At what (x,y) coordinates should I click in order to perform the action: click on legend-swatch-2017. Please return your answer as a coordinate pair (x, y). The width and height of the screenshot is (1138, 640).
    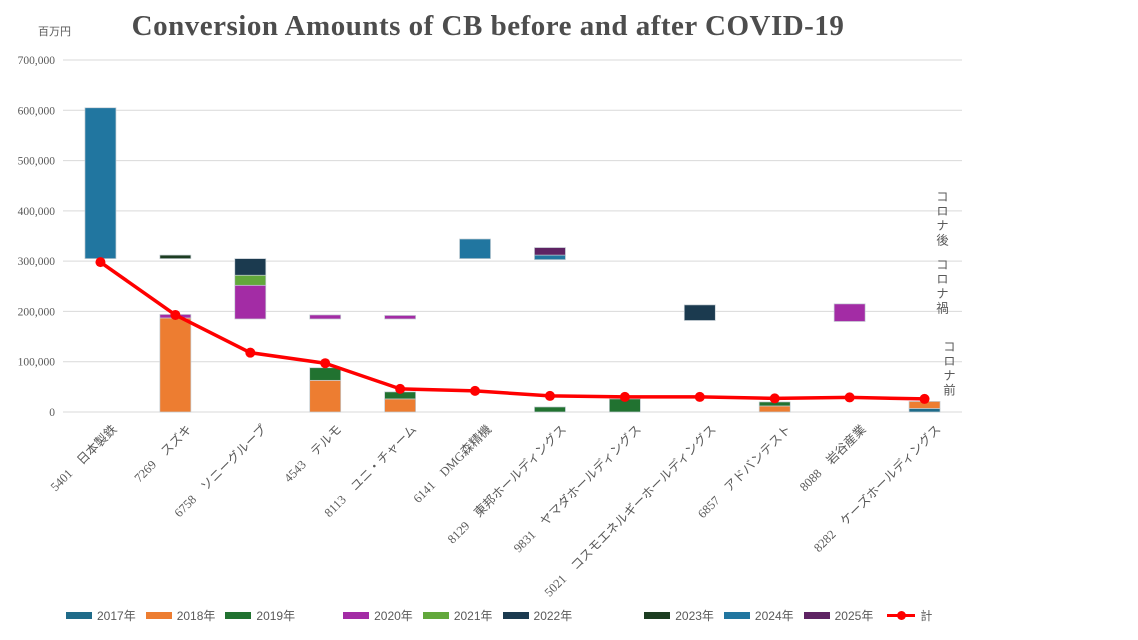
    Looking at the image, I should click on (79, 615).